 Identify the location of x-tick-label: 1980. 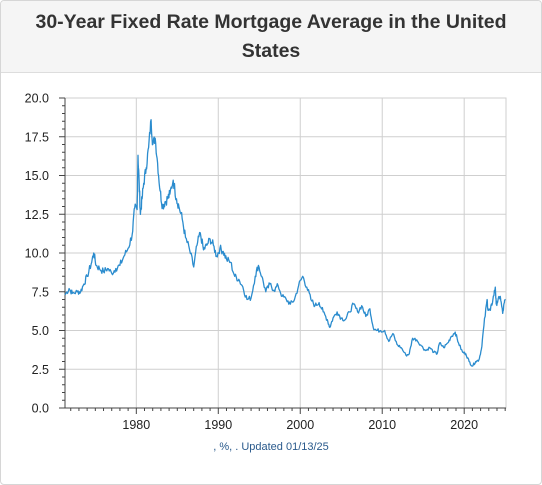
(136, 425).